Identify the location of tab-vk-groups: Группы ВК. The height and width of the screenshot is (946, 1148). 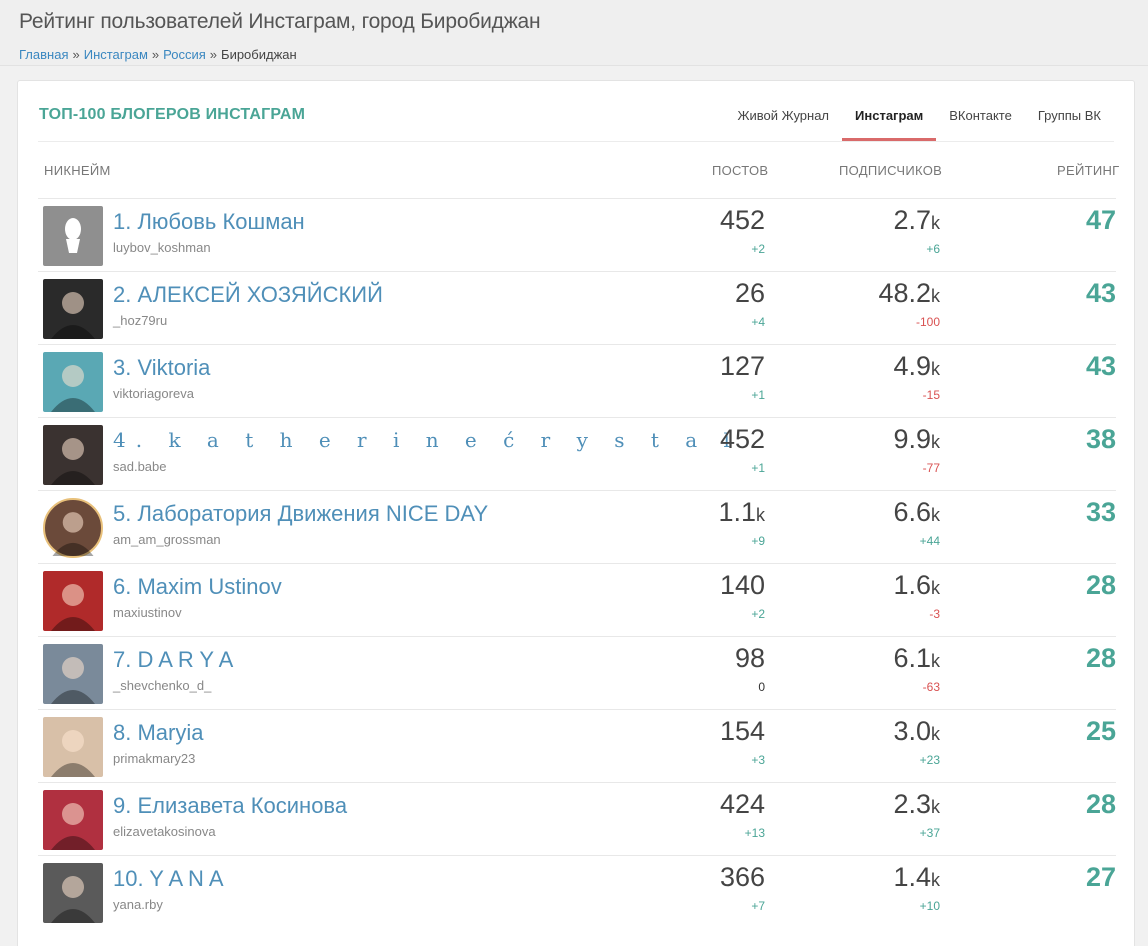
(1069, 115).